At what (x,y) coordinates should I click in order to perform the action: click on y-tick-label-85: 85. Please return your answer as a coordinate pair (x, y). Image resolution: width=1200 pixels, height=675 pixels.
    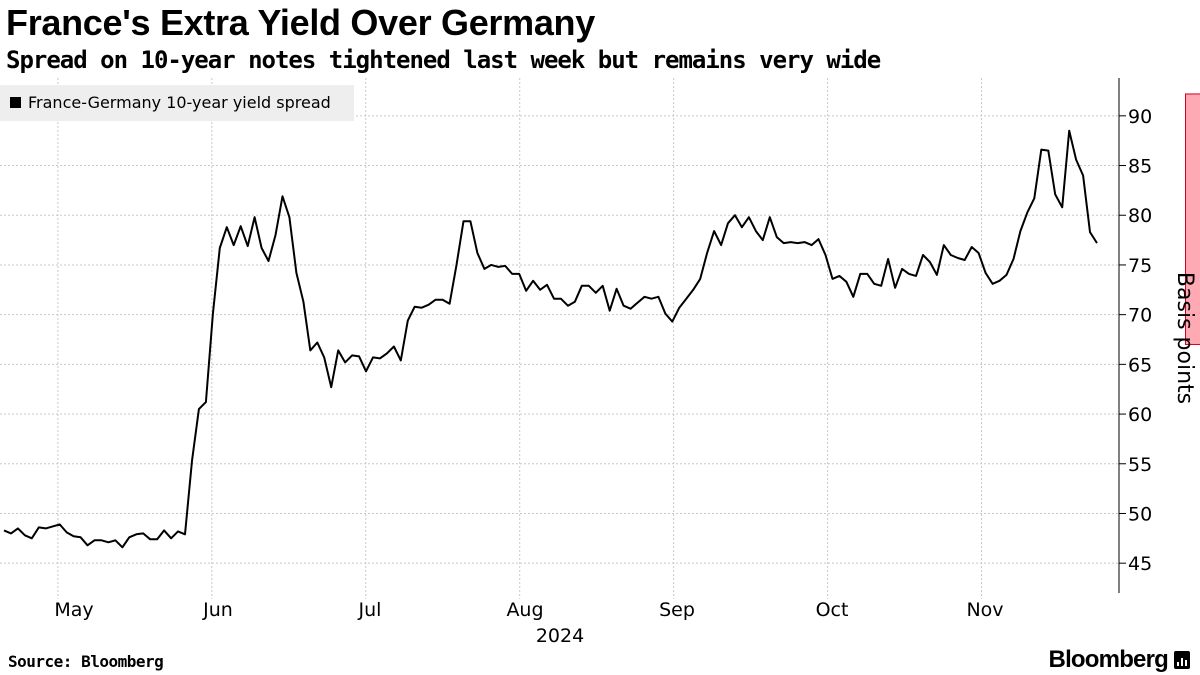
    Looking at the image, I should click on (1140, 167).